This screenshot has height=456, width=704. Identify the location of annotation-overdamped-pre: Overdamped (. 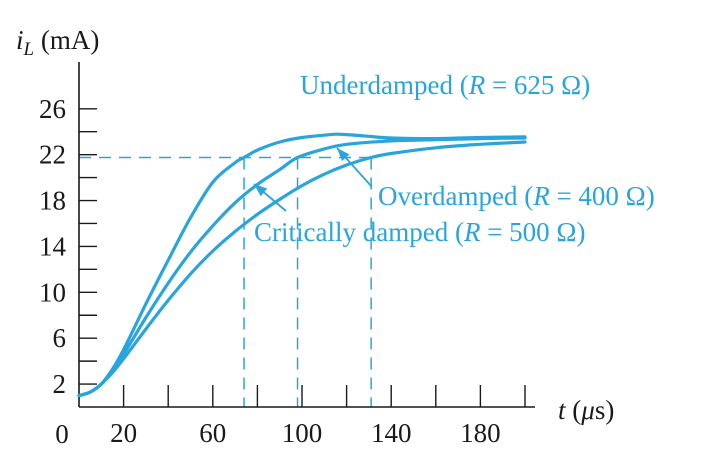
(455, 196).